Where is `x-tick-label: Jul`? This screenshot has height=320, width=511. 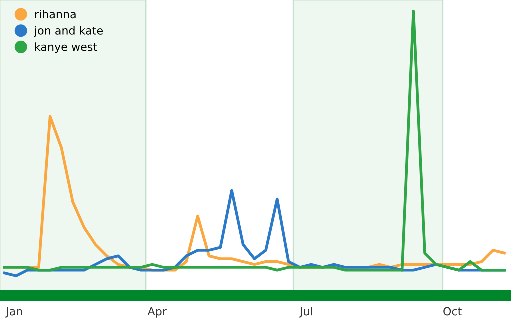 x-tick-label: Jul is located at coordinates (305, 312).